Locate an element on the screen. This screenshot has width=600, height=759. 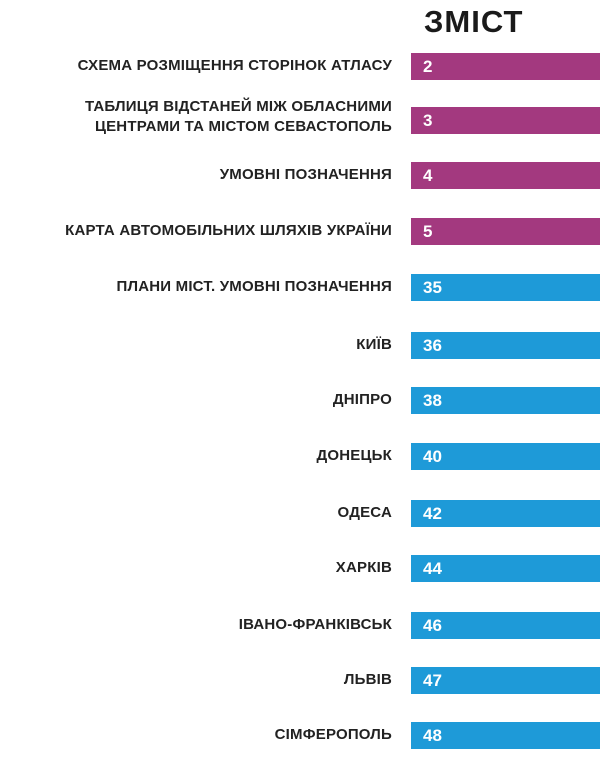
toc-entry-label: УМОВНІ ПОЗНАЧЕННЯ is located at coordinates (305, 174).